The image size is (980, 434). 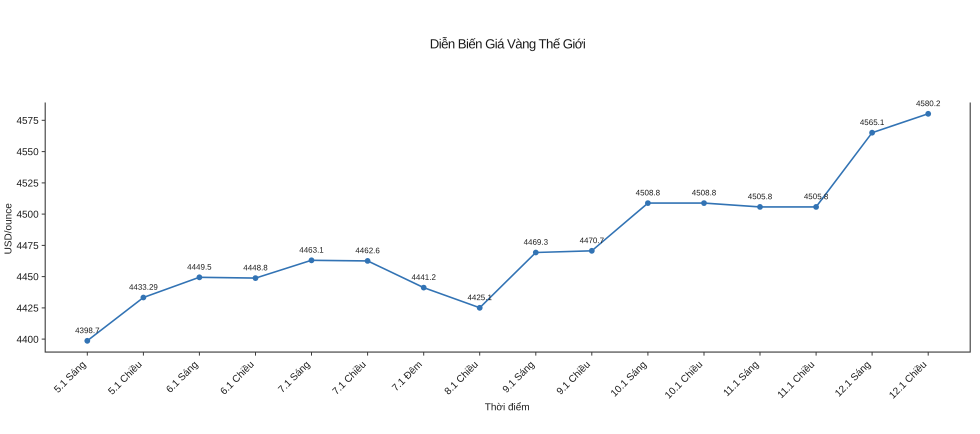 I want to click on svg-text: 4425.1, so click(x=479, y=297).